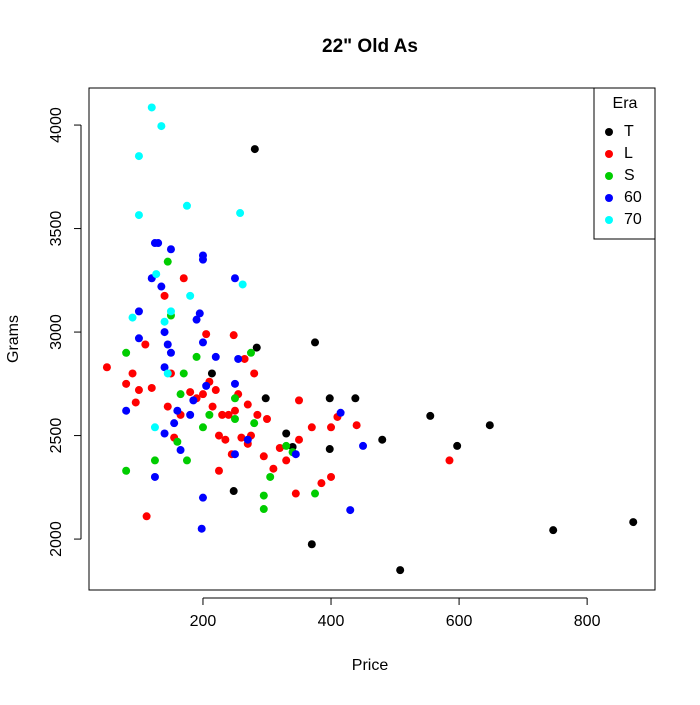 This screenshot has height=705, width=700. What do you see at coordinates (459, 621) in the screenshot?
I see `x-tick-label: 600` at bounding box center [459, 621].